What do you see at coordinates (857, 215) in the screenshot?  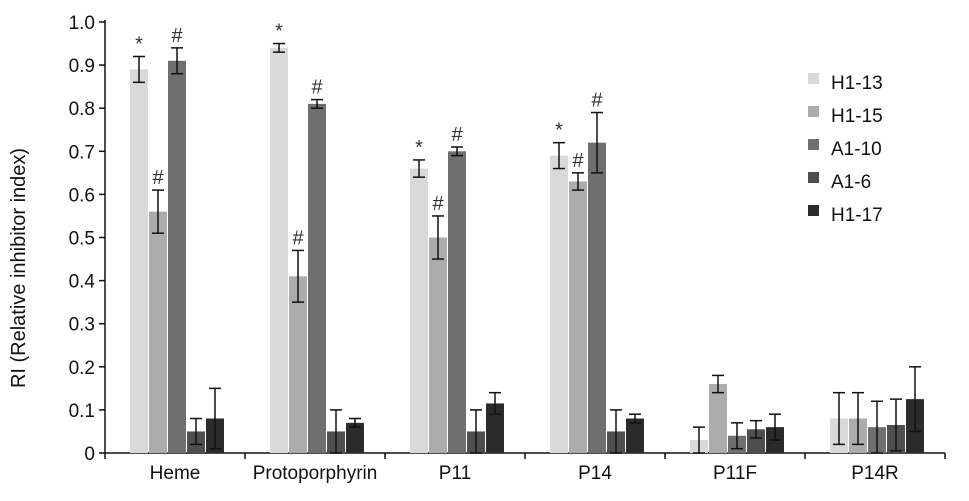 I see `legend-label: H1-17` at bounding box center [857, 215].